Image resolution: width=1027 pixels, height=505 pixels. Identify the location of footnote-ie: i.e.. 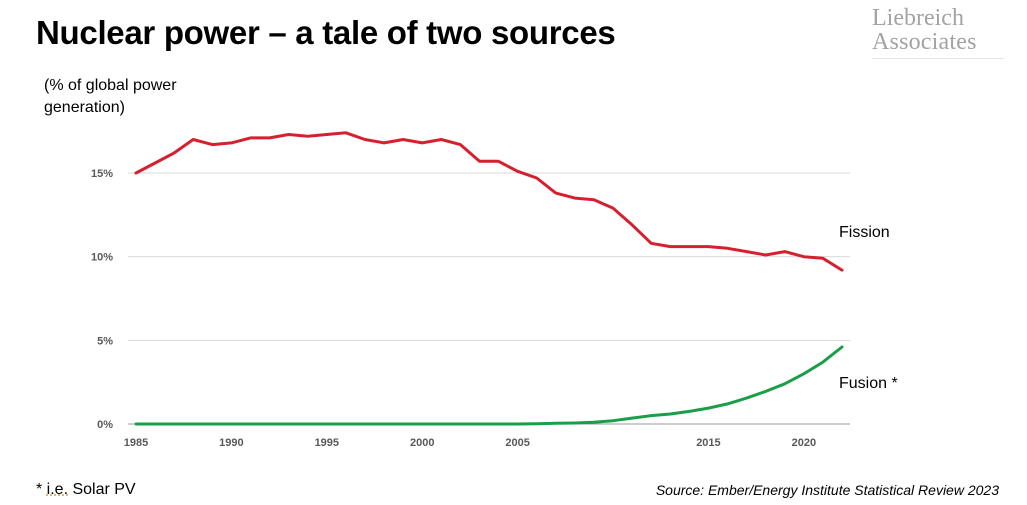
(57, 489).